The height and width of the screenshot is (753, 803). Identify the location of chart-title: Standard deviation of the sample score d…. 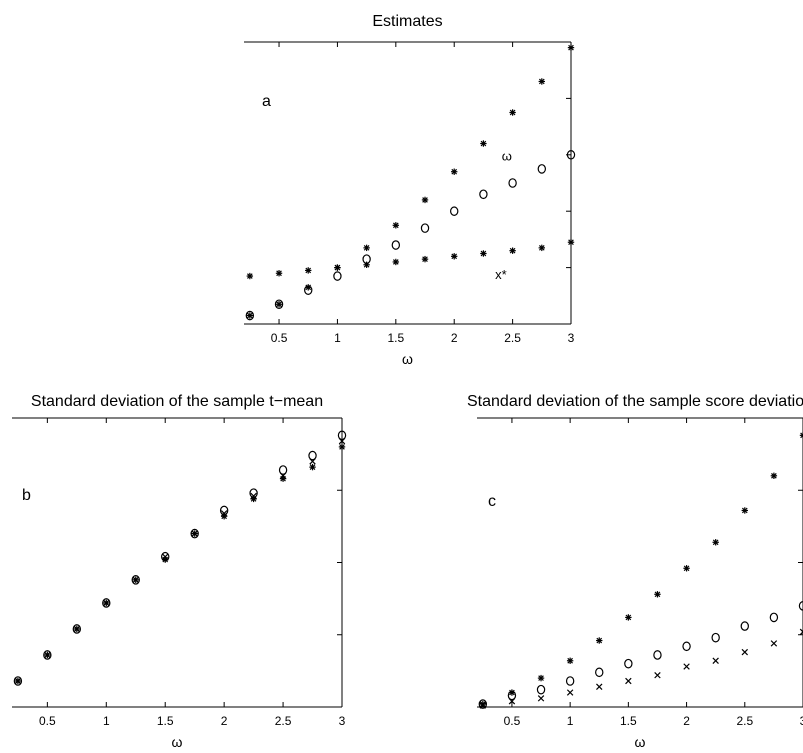
(635, 401).